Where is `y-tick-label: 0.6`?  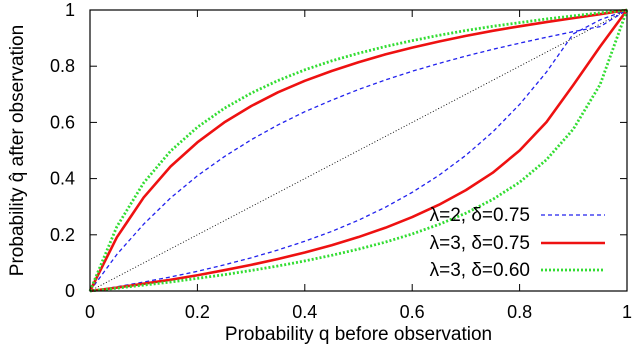
y-tick-label: 0.6 is located at coordinates (62, 122).